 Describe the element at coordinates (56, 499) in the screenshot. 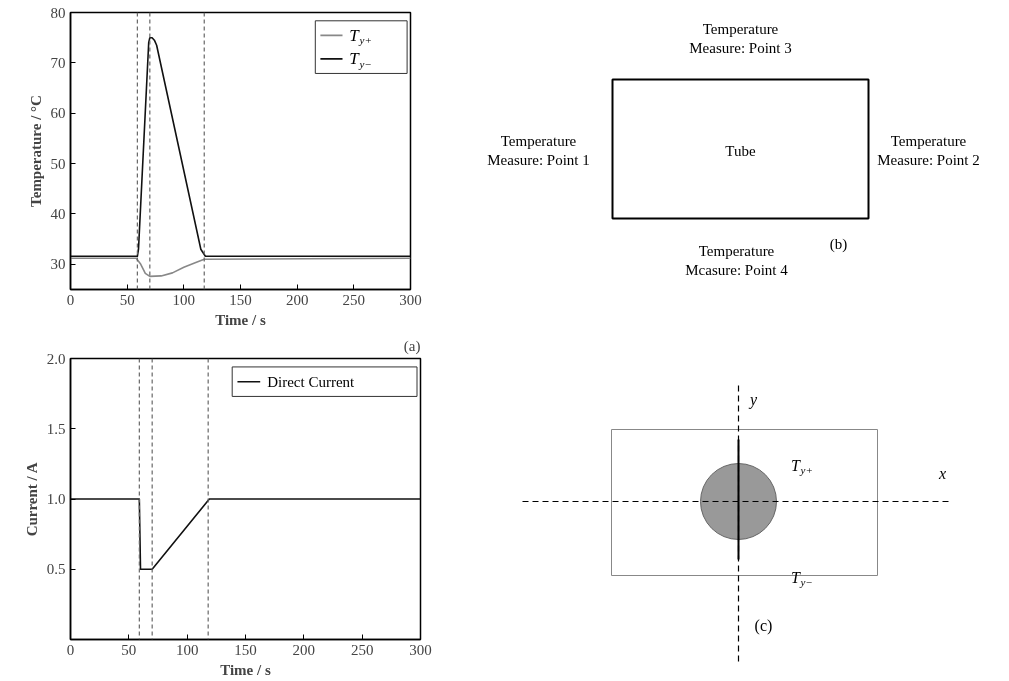

I see `y-tick-label: 1.0` at that location.